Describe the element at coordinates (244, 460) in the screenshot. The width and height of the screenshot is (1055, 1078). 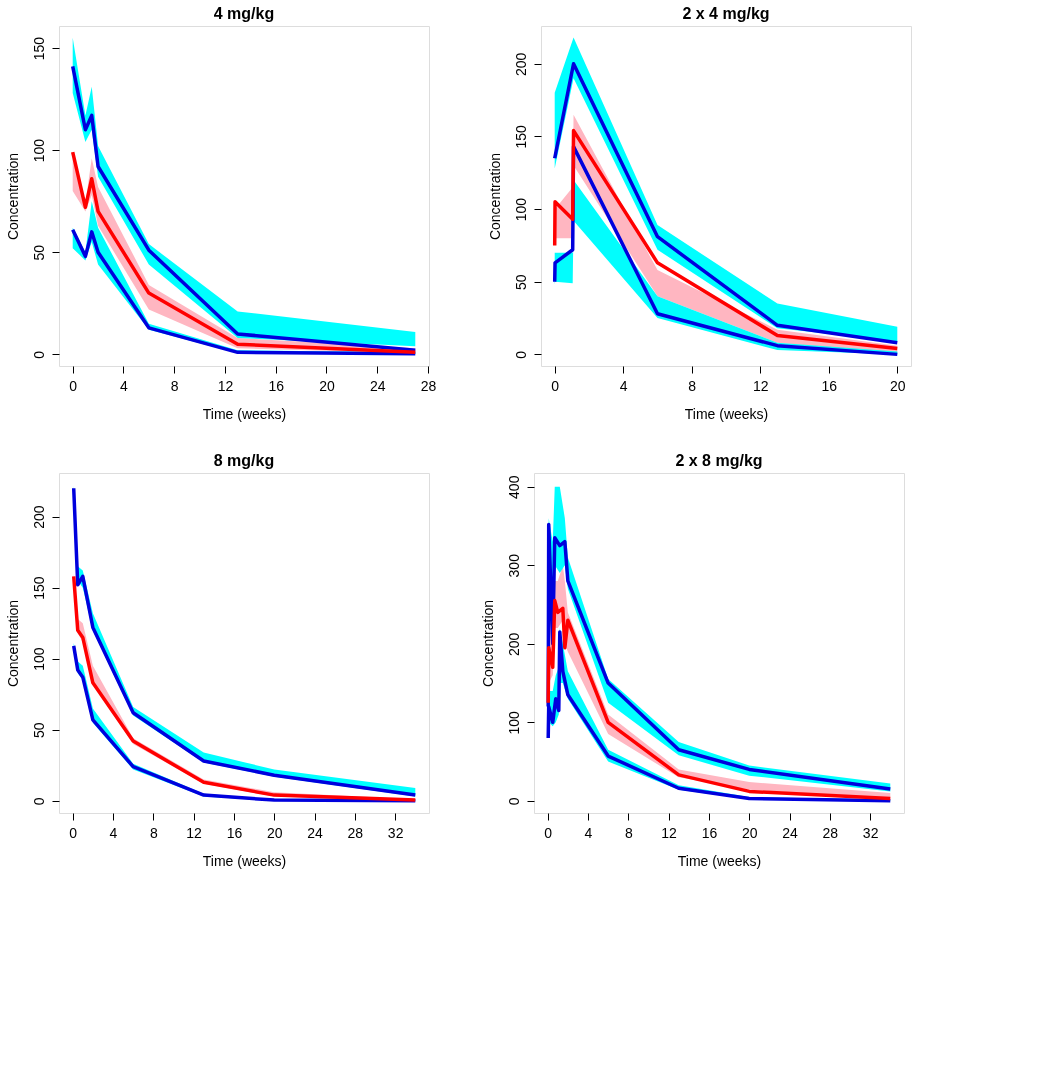
I see `chart-title: 8 mg/kg` at that location.